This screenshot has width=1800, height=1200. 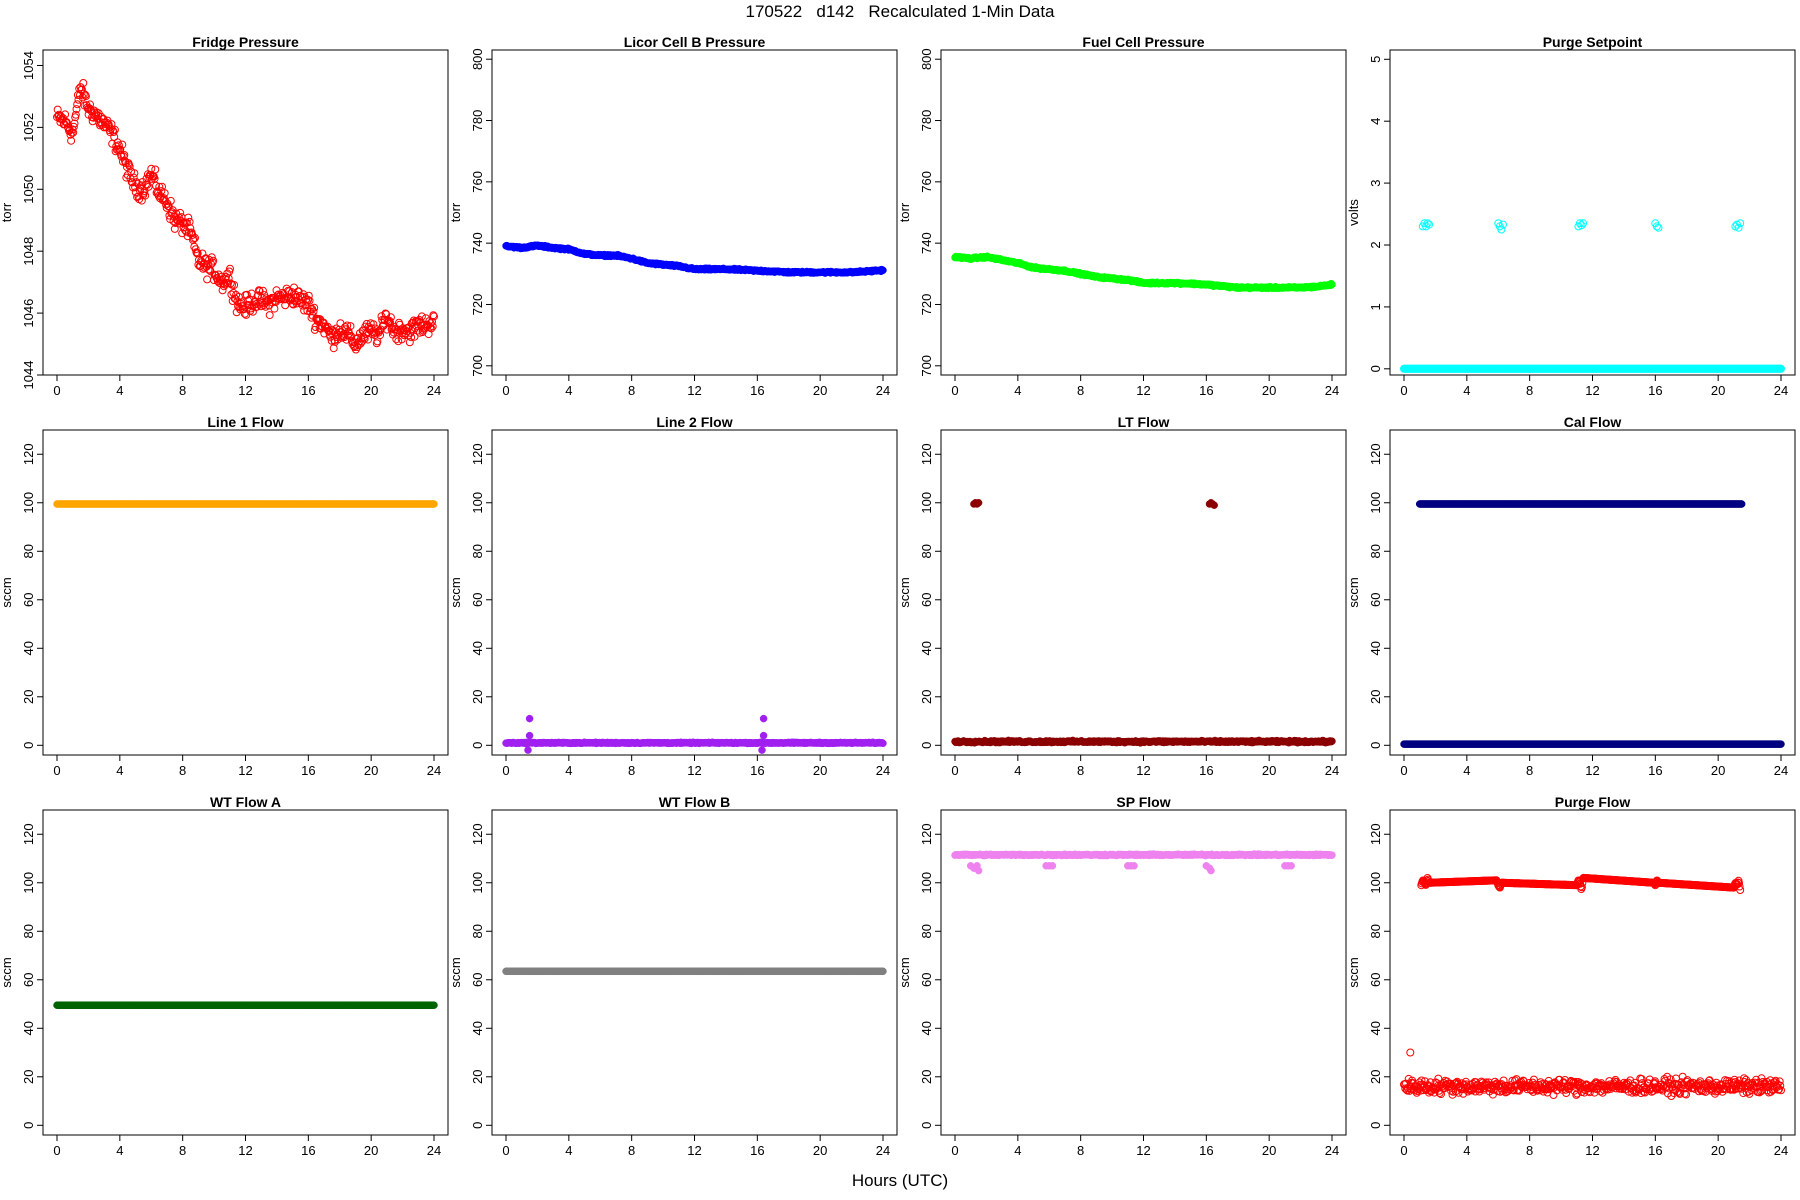 I want to click on y-tick-label: 20, so click(x=1375, y=697).